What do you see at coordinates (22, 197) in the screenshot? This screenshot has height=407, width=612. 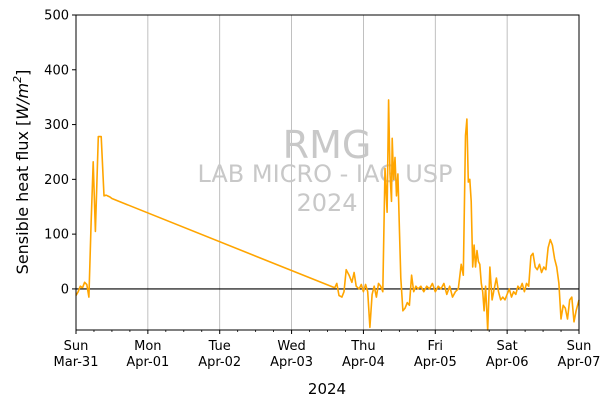 I see `y-axis-label-text: Sensible heat flux [` at bounding box center [22, 197].